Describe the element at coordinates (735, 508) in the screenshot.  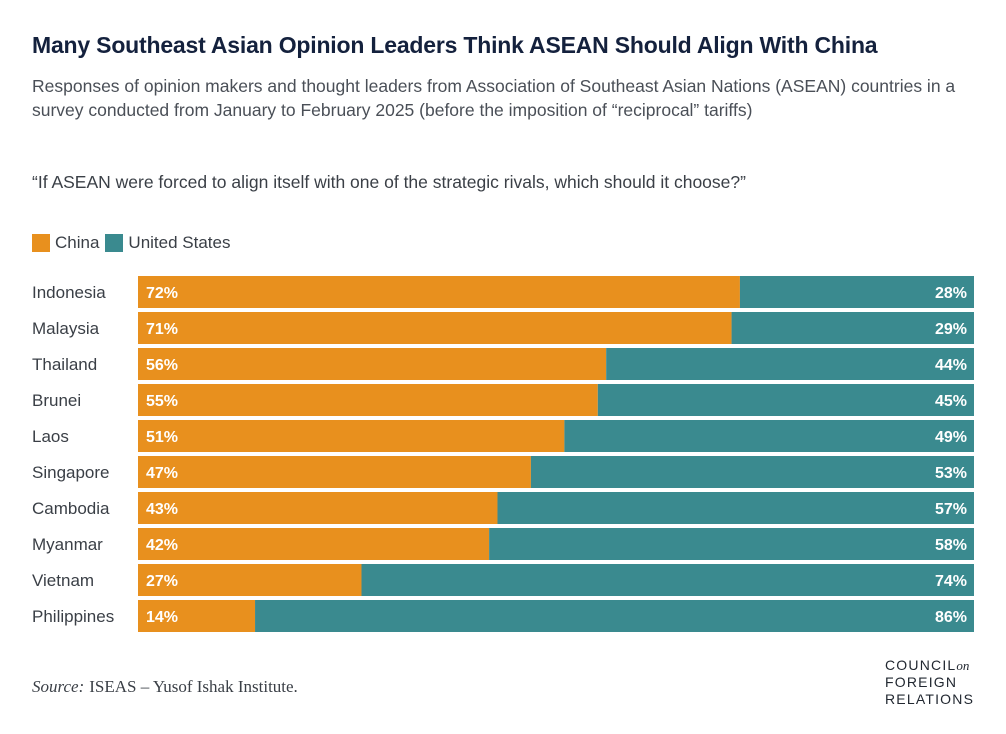
I see `bar-united-states-cambodia` at that location.